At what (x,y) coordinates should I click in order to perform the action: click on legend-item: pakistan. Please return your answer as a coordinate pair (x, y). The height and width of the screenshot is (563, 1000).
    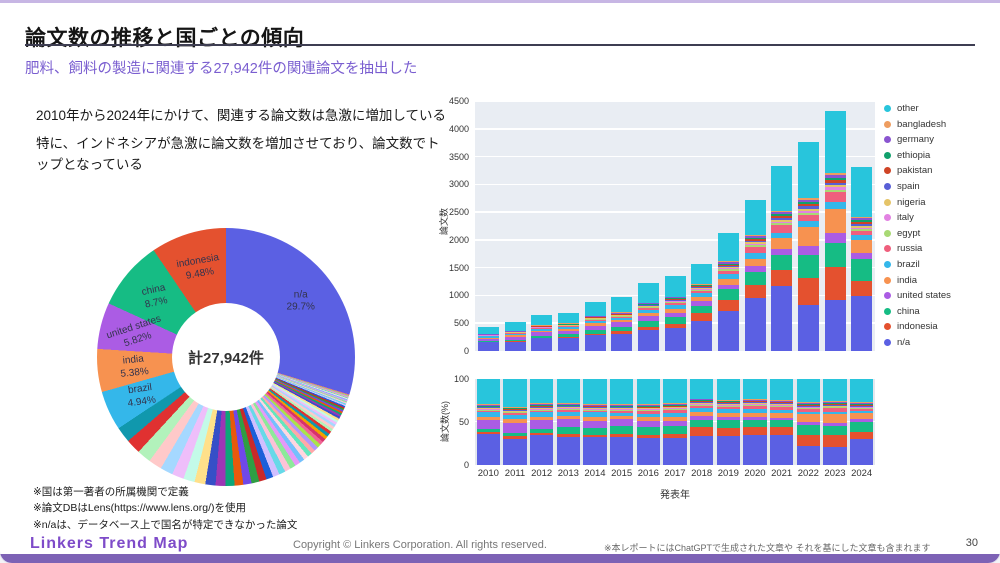
    Looking at the image, I should click on (917, 170).